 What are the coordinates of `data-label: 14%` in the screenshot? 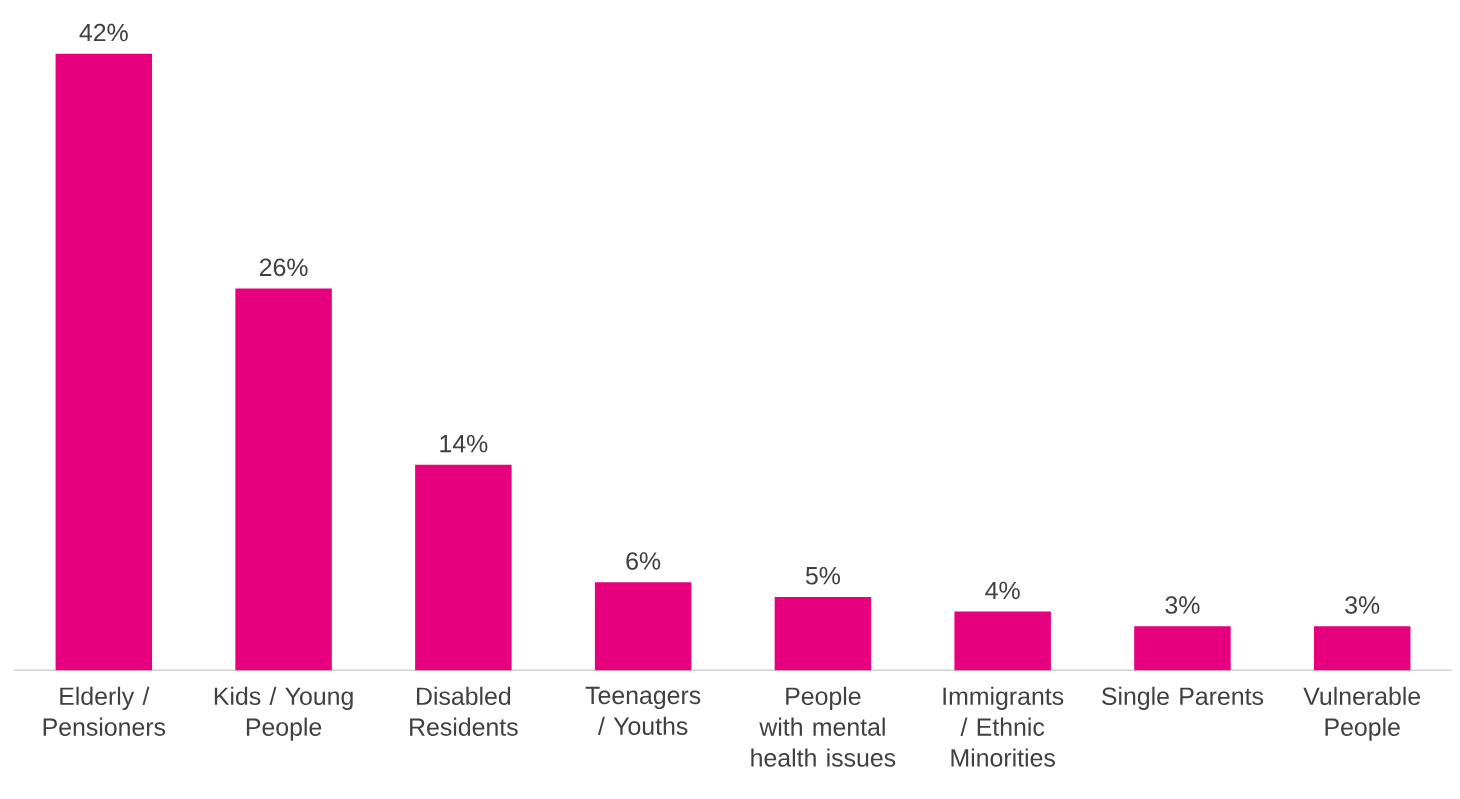 It's located at (464, 444).